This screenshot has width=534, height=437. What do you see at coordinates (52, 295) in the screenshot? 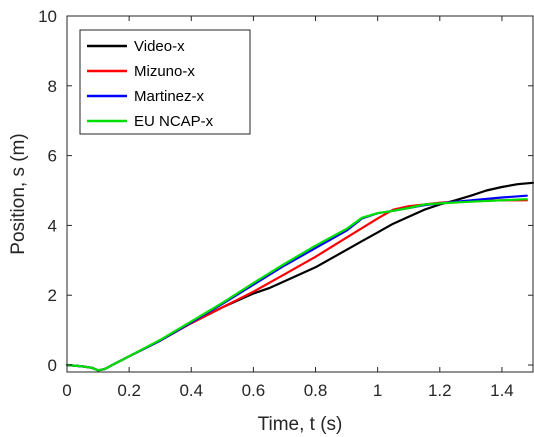
I see `y-tick-label: 2` at bounding box center [52, 295].